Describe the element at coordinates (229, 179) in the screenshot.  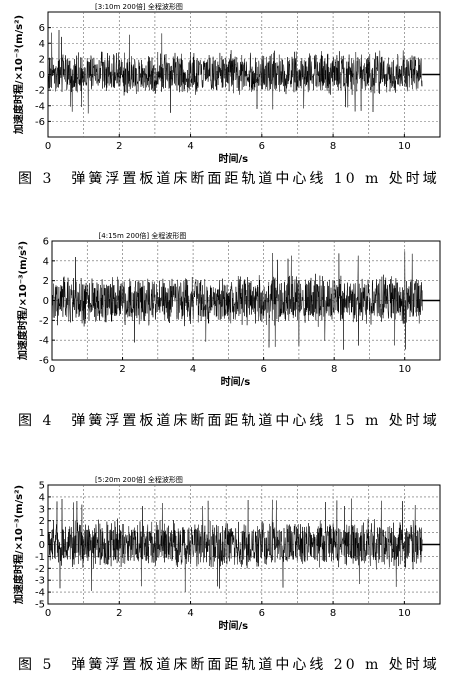
I see `figure-caption: 图 3 弹簧浮置板道床断面距轨道中心线 10 m 处时域` at that location.